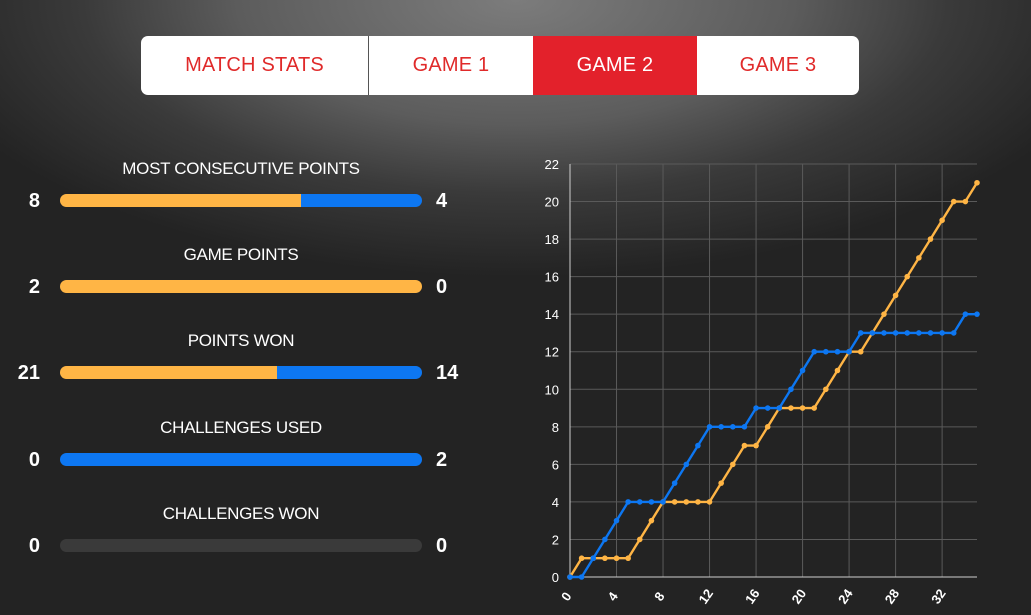  What do you see at coordinates (892, 596) in the screenshot?
I see `x-tick-label: 28` at bounding box center [892, 596].